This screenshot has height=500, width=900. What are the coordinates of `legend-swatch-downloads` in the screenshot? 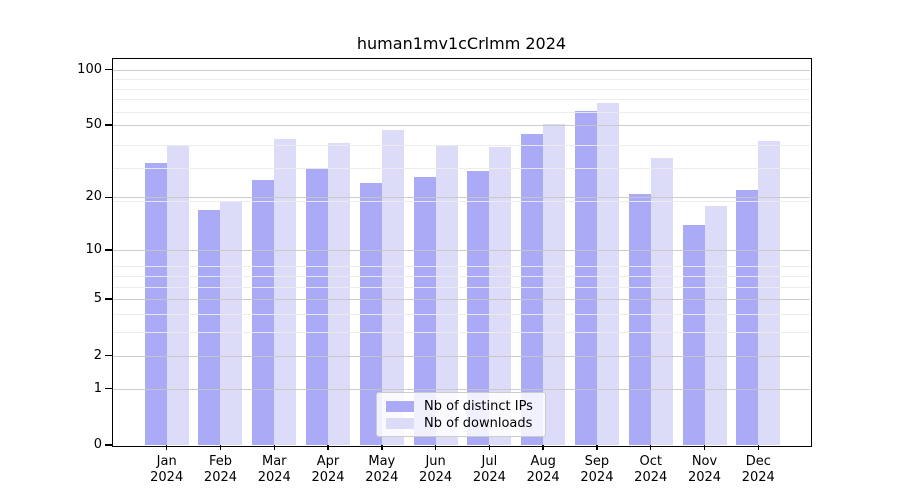 It's located at (400, 423).